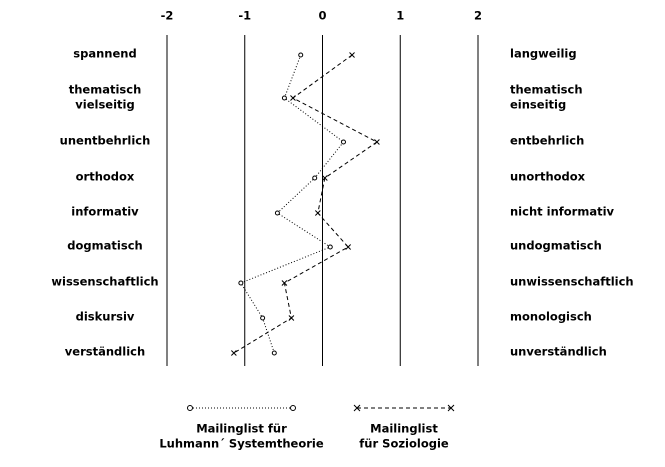 The image size is (665, 467). Describe the element at coordinates (104, 54) in the screenshot. I see `left-label: spannend` at that location.